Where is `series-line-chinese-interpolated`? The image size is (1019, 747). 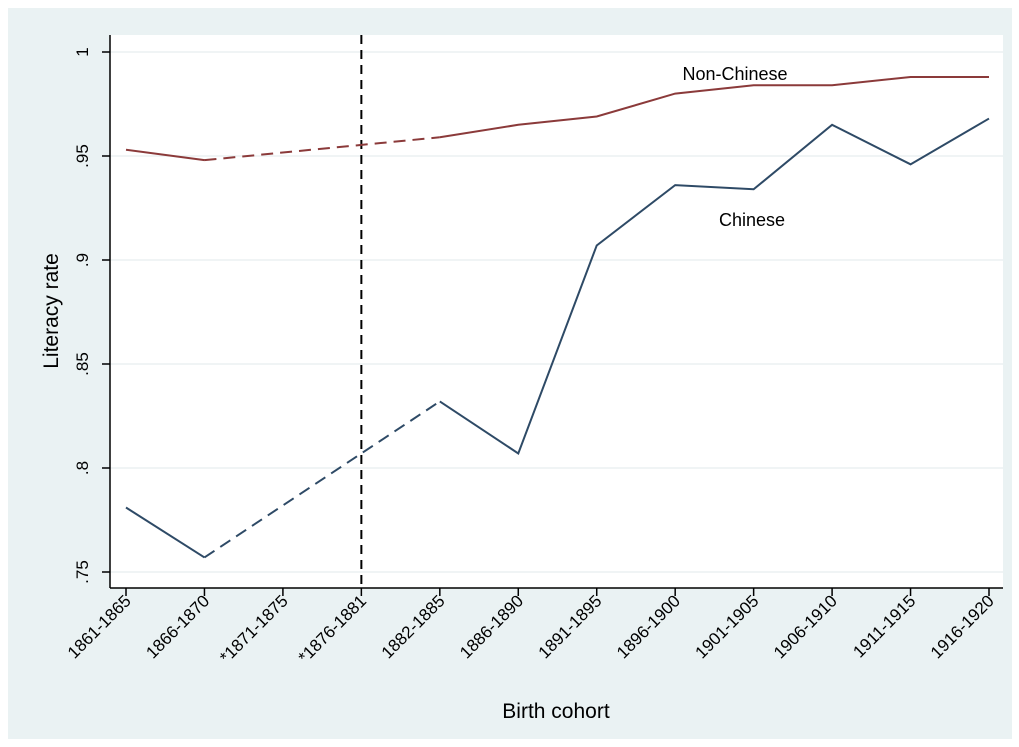 series-line-chinese-interpolated is located at coordinates (322, 479).